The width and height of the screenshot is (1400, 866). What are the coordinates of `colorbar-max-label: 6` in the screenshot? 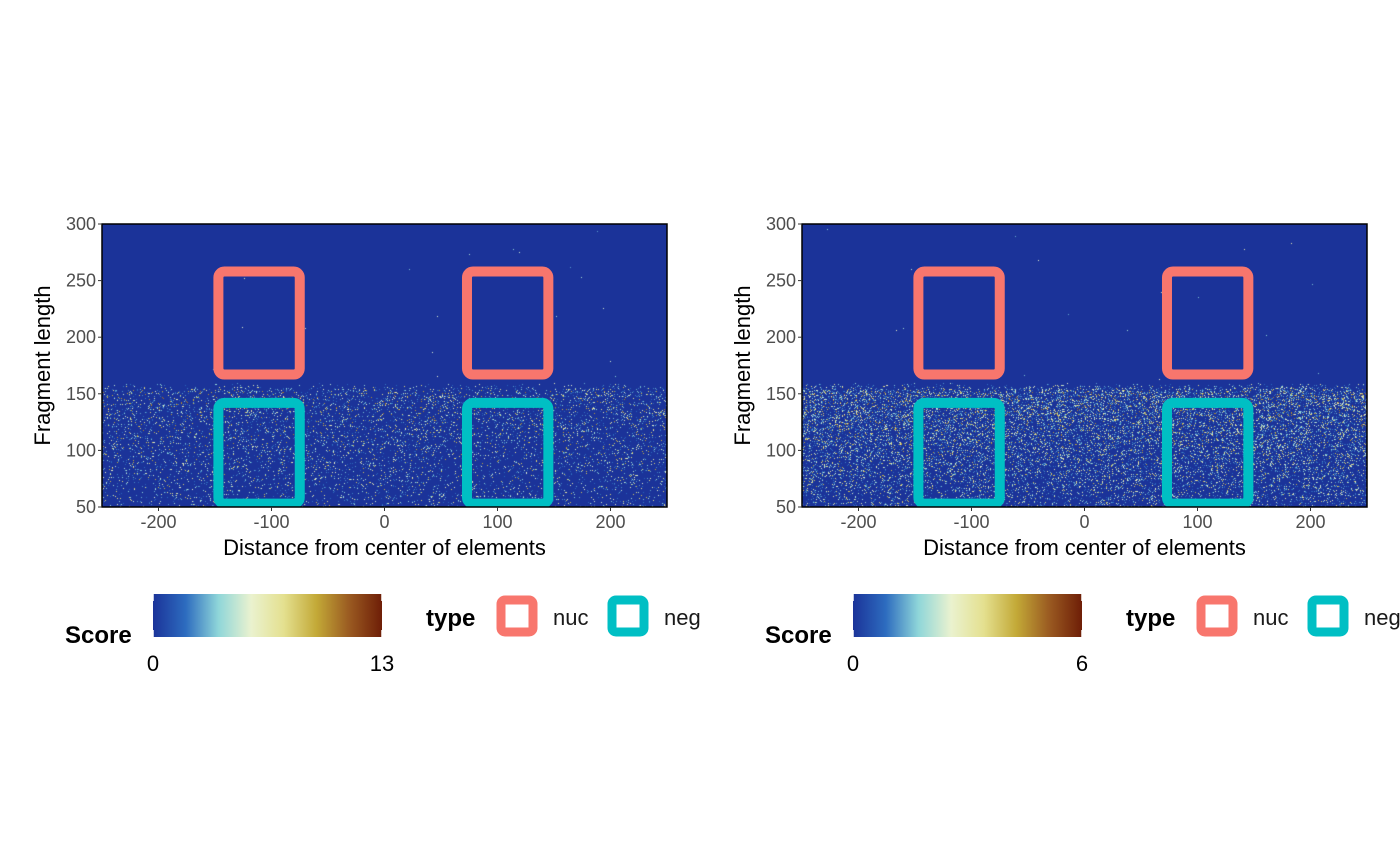 It's located at (1082, 663).